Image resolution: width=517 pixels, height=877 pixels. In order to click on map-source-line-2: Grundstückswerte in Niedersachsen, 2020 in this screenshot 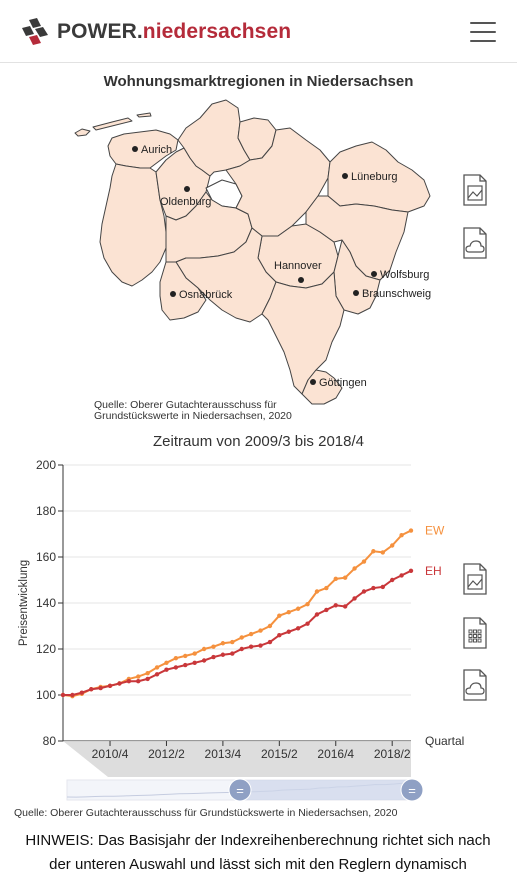, I will do `click(193, 416)`.